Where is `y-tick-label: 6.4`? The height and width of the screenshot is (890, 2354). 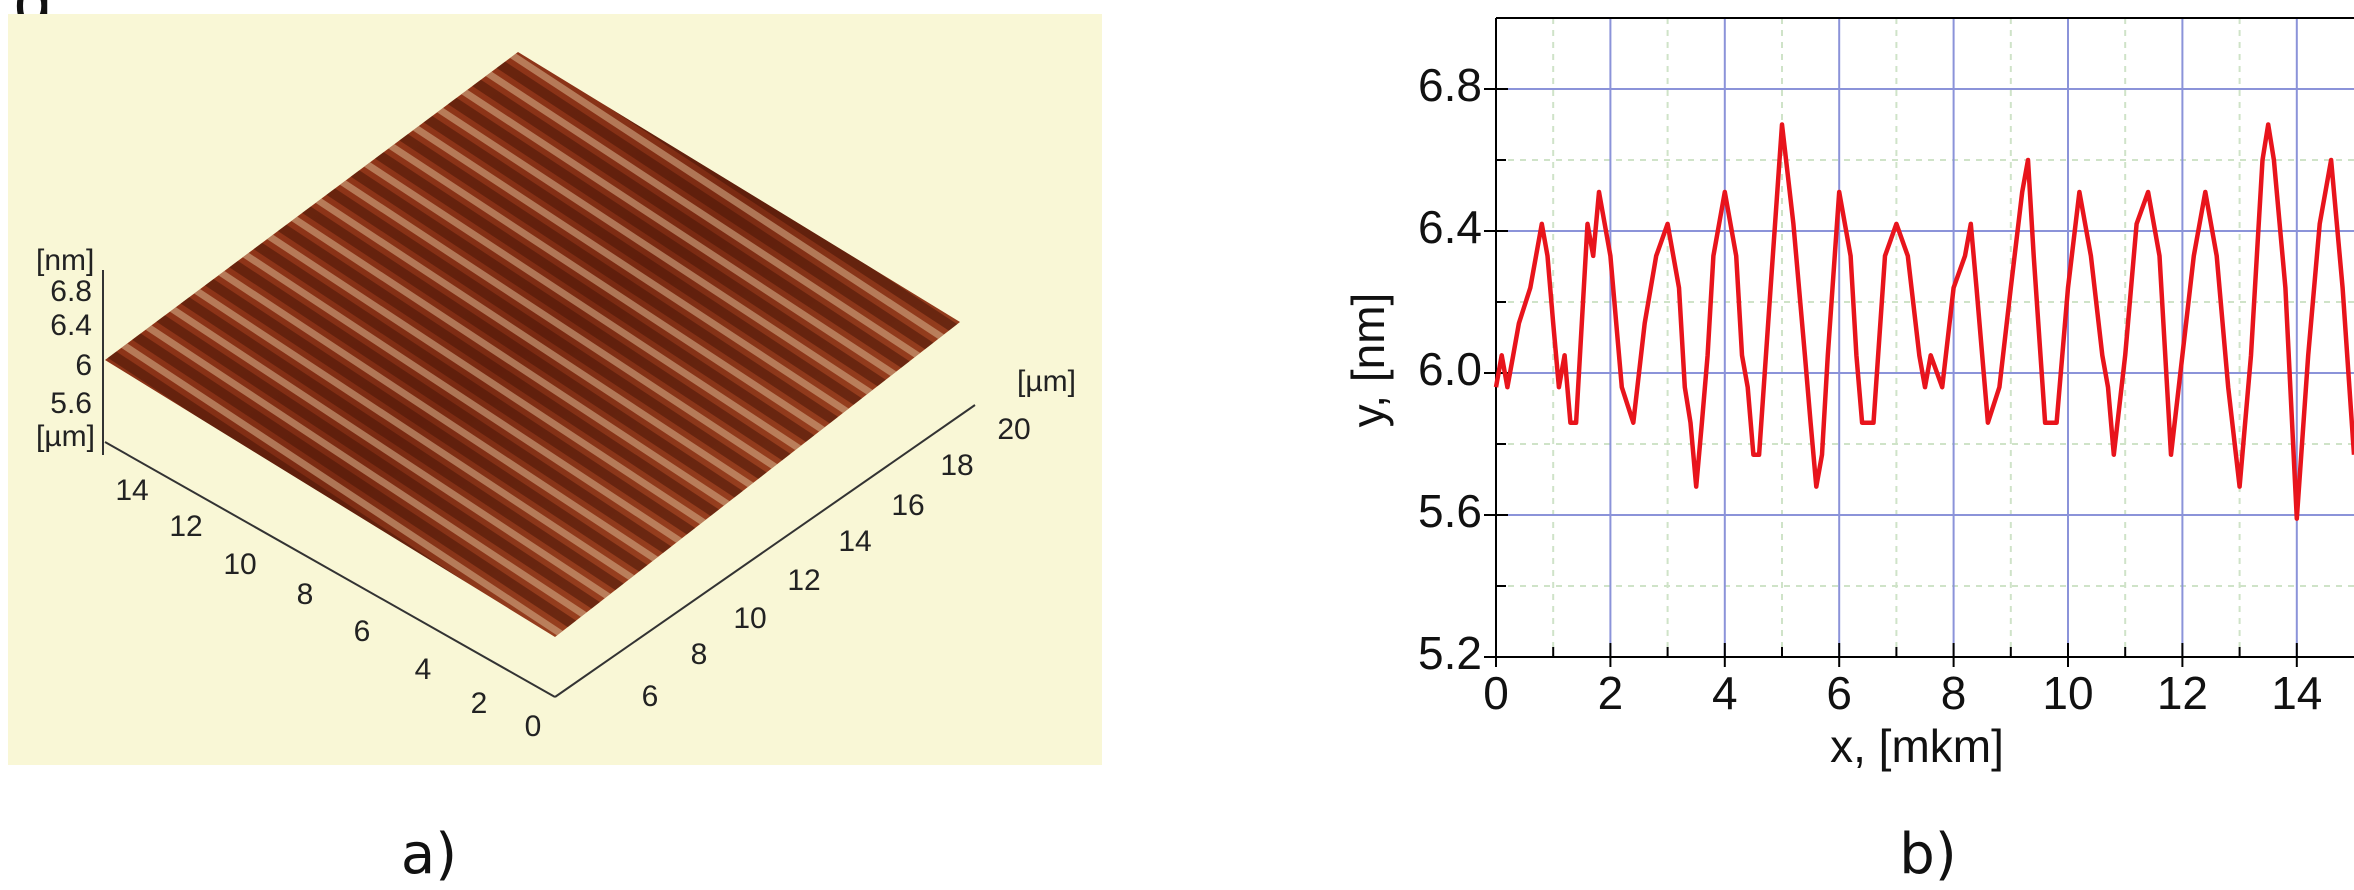
y-tick-label: 6.4 is located at coordinates (1450, 227).